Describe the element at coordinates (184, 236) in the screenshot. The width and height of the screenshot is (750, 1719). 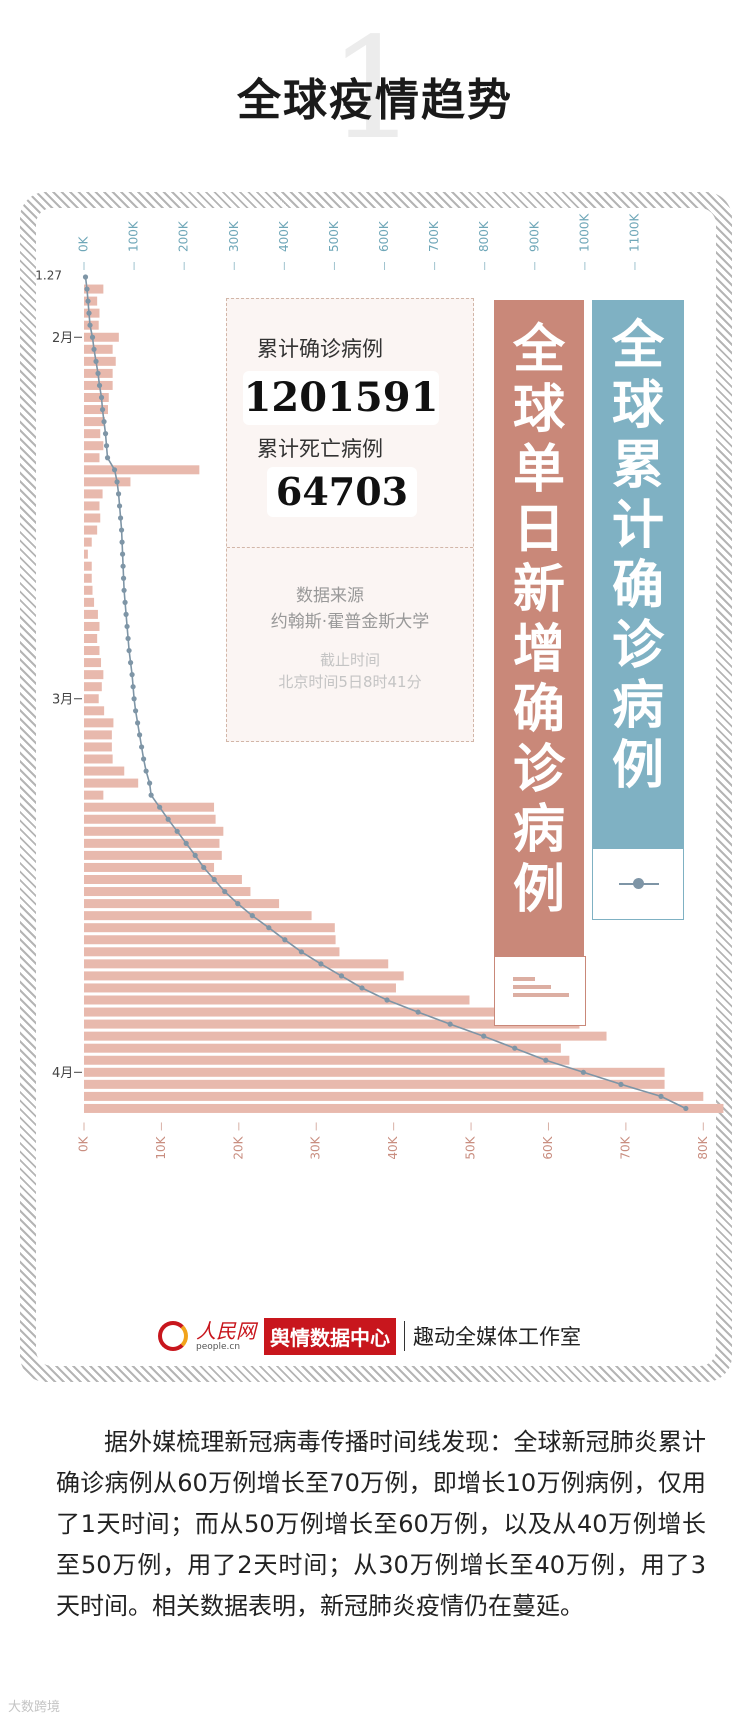
I see `top-axis-tick-label: 200K` at that location.